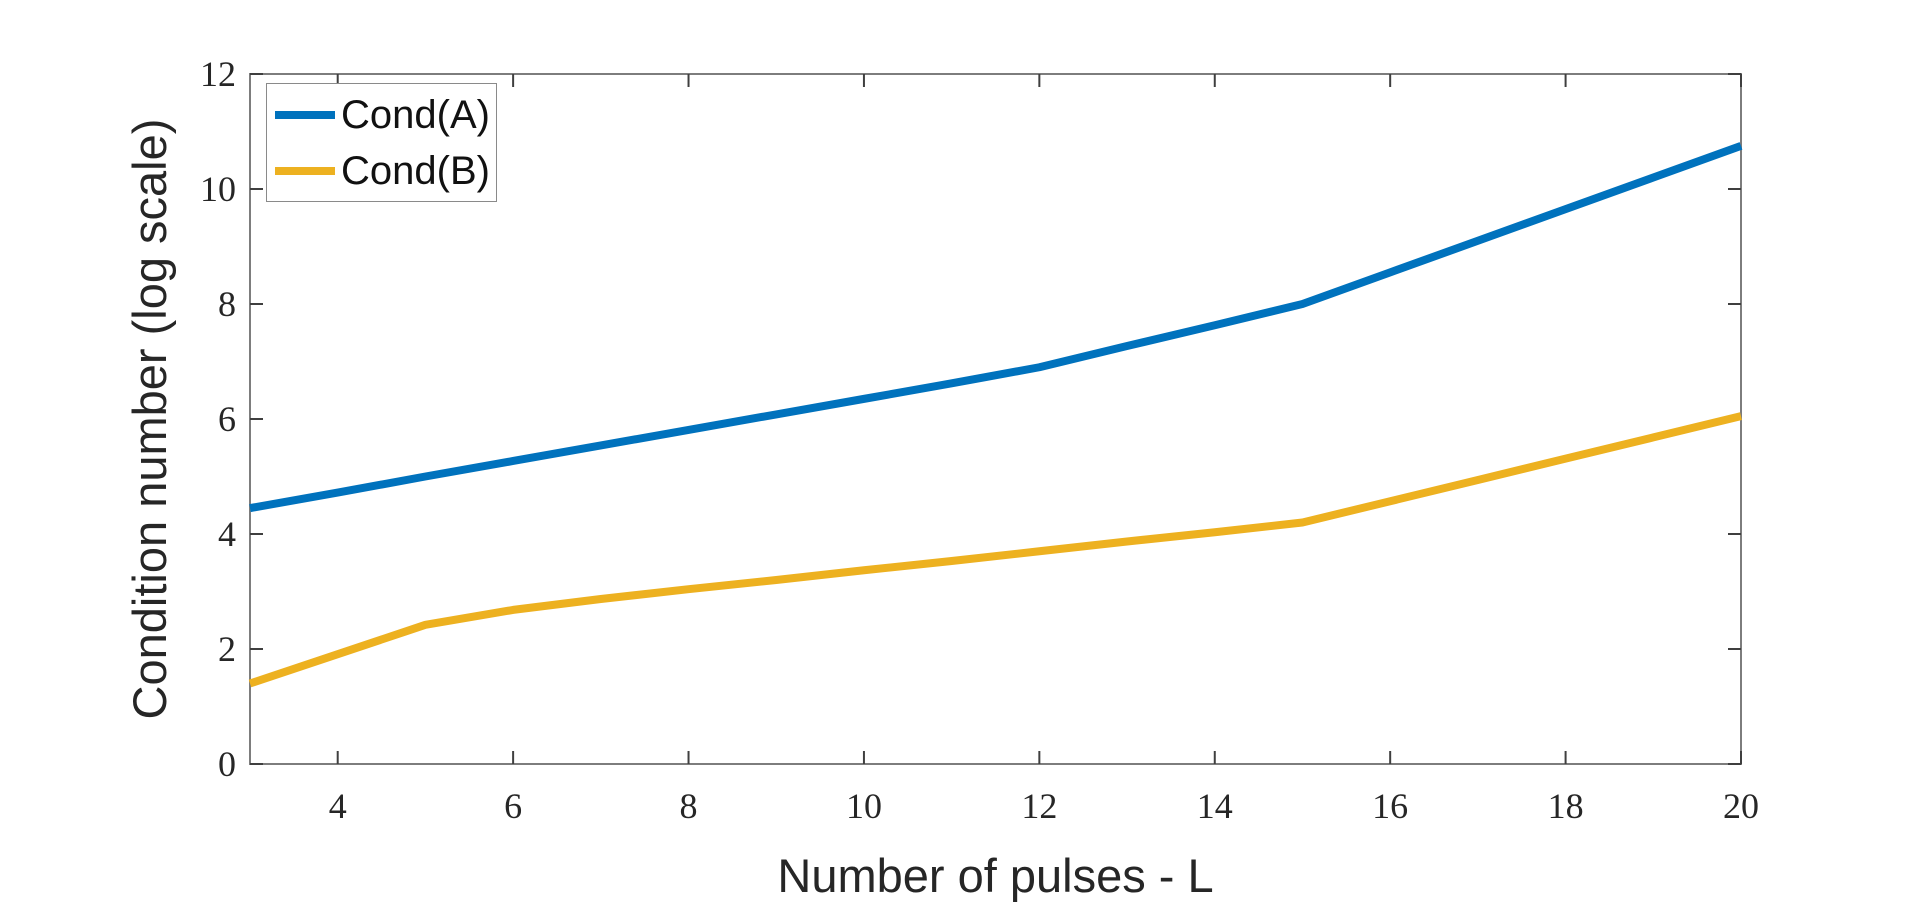 The width and height of the screenshot is (1920, 911). I want to click on y-tick-label: 8, so click(227, 304).